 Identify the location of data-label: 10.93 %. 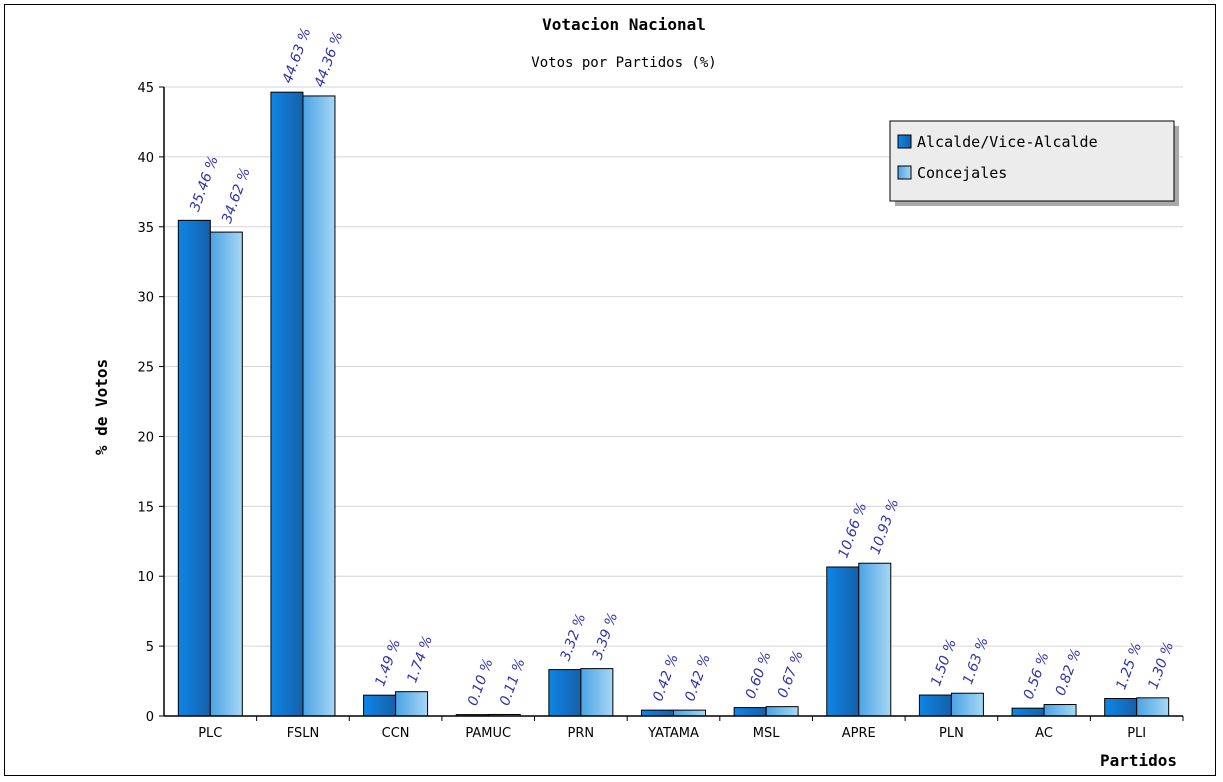
(884, 527).